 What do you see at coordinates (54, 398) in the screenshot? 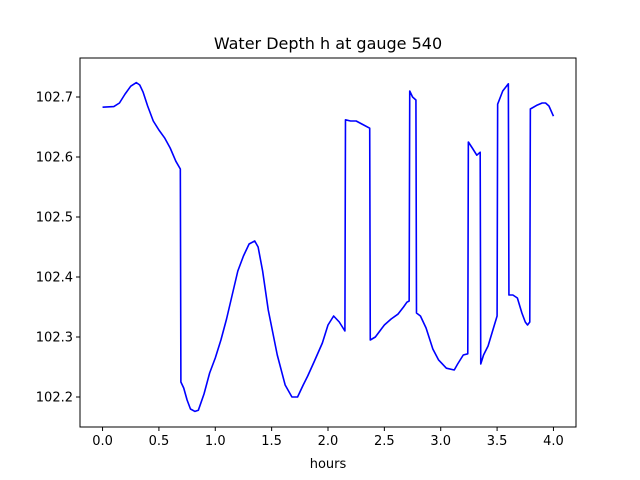
I see `y-tick-label: 102.2` at bounding box center [54, 398].